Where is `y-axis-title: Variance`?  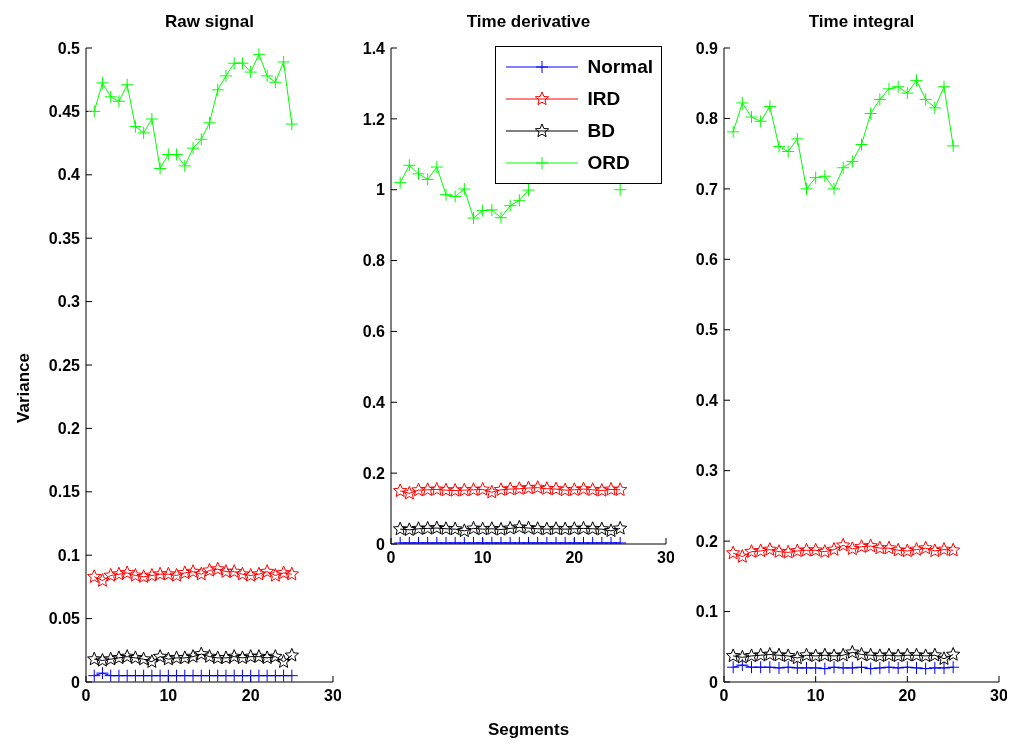 y-axis-title: Variance is located at coordinates (24, 388).